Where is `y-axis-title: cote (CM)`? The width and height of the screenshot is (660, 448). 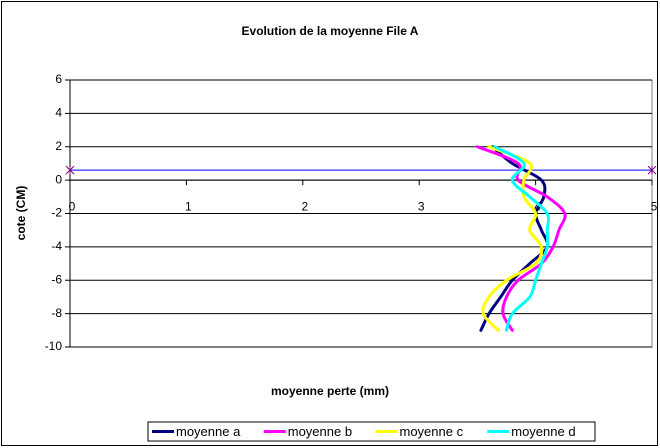 y-axis-title: cote (CM) is located at coordinates (21, 213).